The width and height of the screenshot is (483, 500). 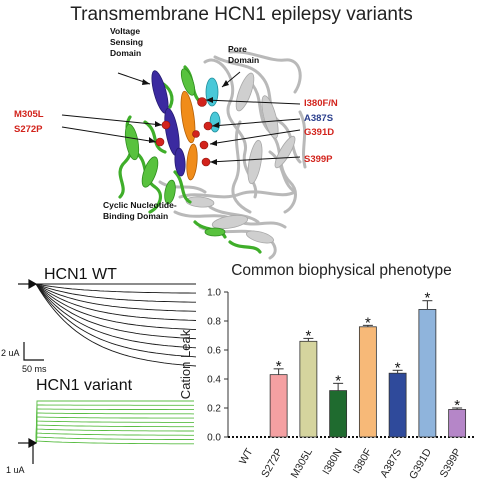 I want to click on cnbd-label-line1: Cyclic Nucleotide-, so click(x=140, y=205).